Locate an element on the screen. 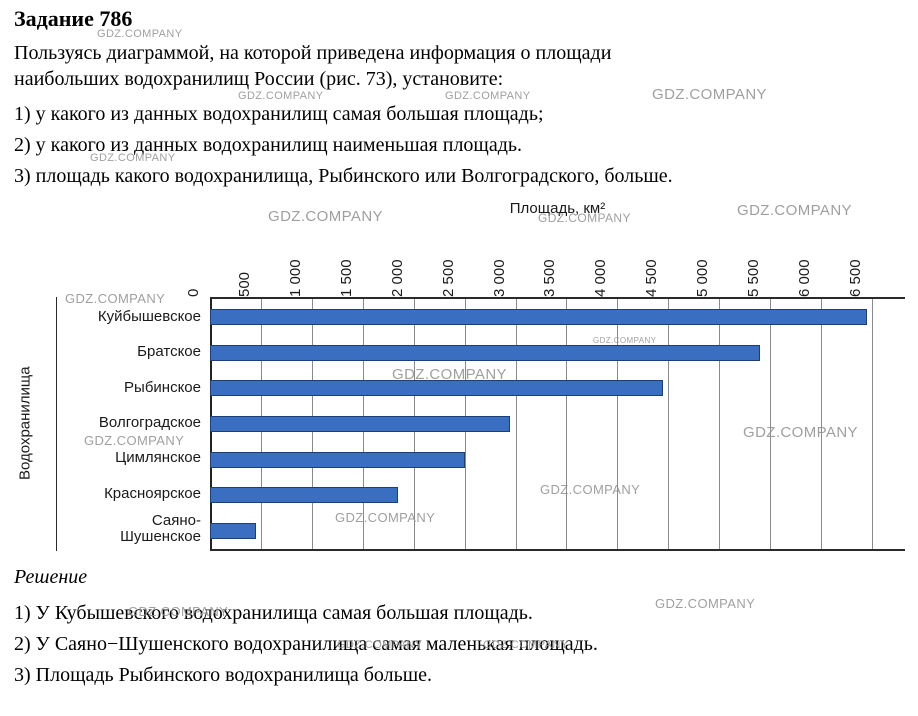 Image resolution: width=918 pixels, height=716 pixels. x-tick-label: 0 is located at coordinates (193, 292).